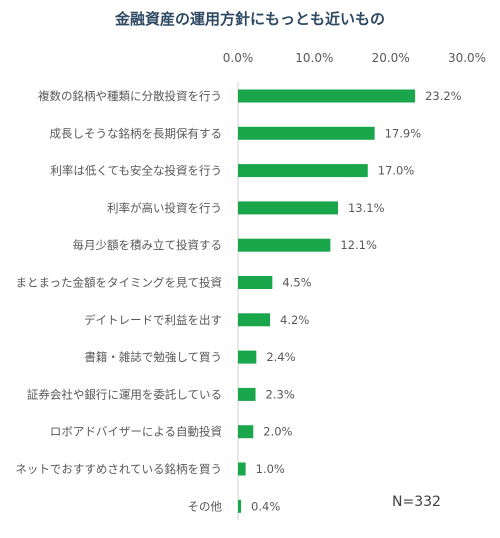 The height and width of the screenshot is (538, 500). Describe the element at coordinates (296, 283) in the screenshot. I see `data-label: 4.5%` at that location.